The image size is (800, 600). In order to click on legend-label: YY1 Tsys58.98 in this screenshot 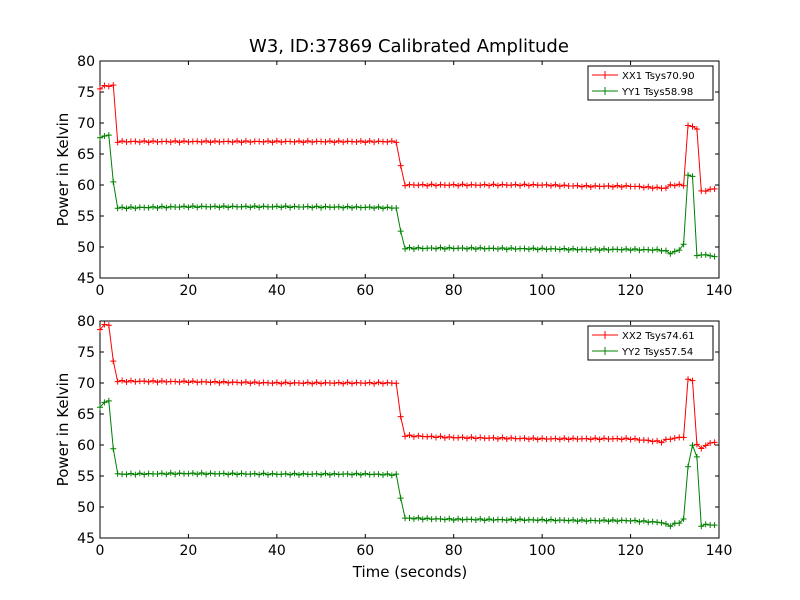, I will do `click(657, 92)`.